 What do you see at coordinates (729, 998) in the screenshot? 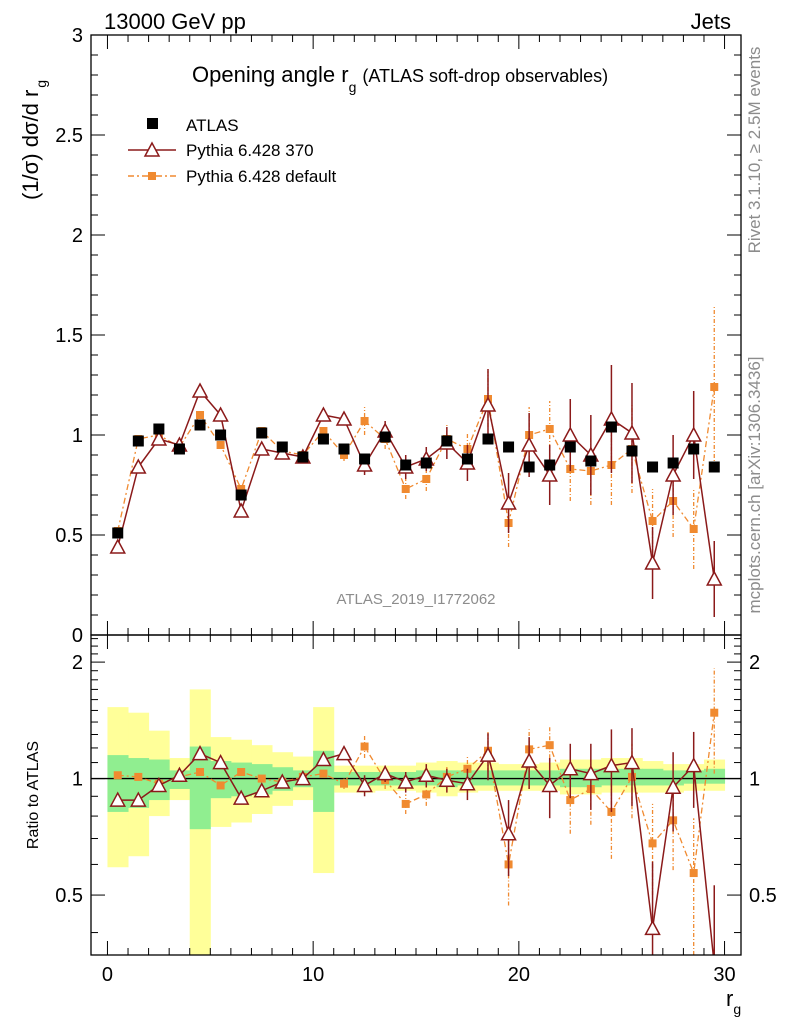
I see `xlabel-main: r` at bounding box center [729, 998].